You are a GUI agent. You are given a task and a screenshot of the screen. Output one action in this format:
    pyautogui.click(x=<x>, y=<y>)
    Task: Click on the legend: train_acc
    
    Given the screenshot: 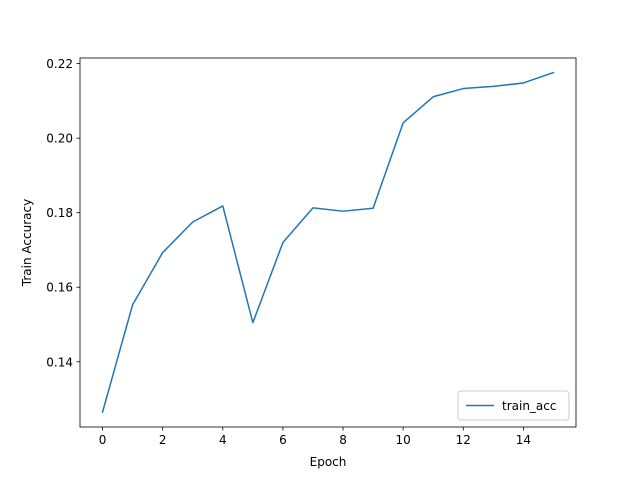 What is the action you would take?
    pyautogui.click(x=513, y=405)
    